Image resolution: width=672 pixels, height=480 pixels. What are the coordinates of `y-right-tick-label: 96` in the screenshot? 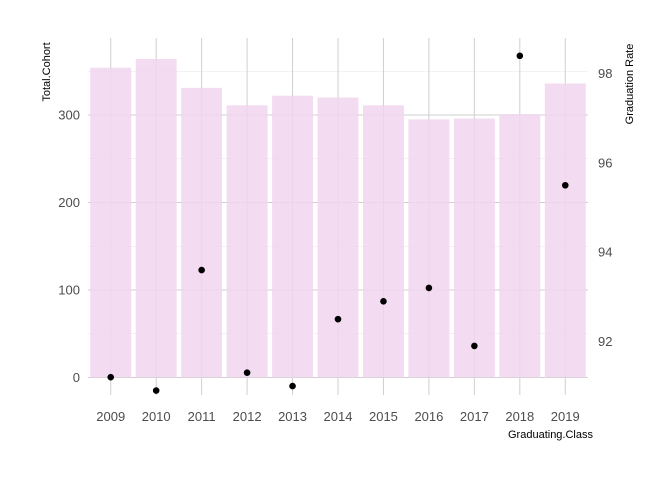 It's located at (605, 162).